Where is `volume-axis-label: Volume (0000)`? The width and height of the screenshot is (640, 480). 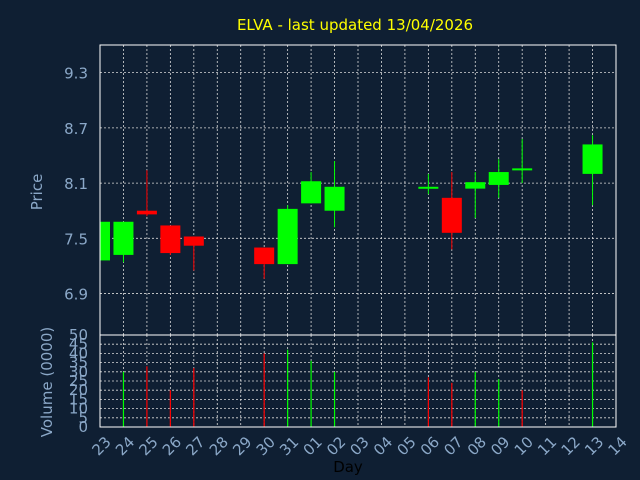
volume-axis-label: Volume (0000) is located at coordinates (47, 382).